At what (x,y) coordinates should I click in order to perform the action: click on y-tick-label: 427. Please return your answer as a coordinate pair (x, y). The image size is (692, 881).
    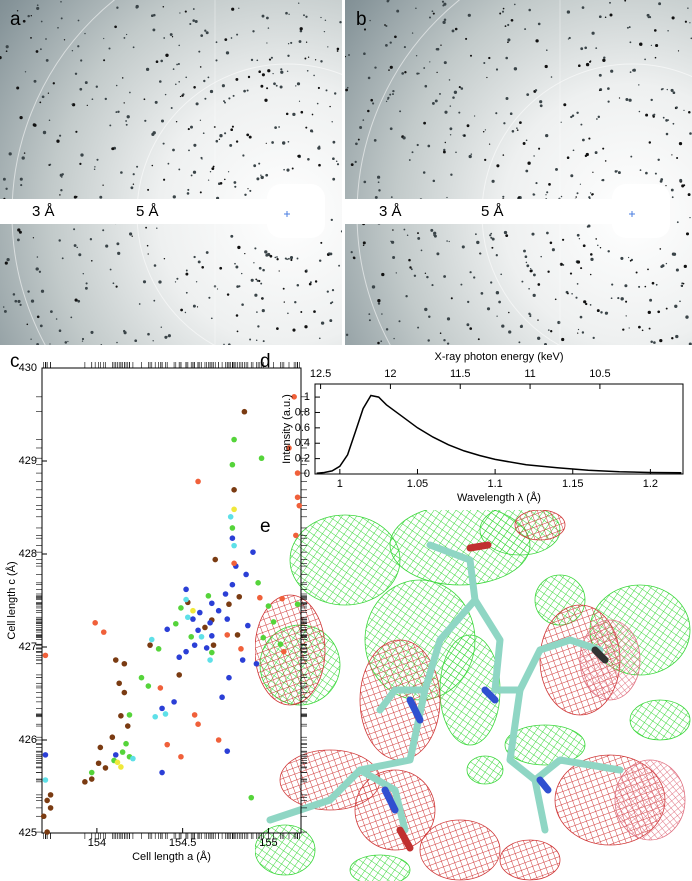
    Looking at the image, I should click on (28, 647).